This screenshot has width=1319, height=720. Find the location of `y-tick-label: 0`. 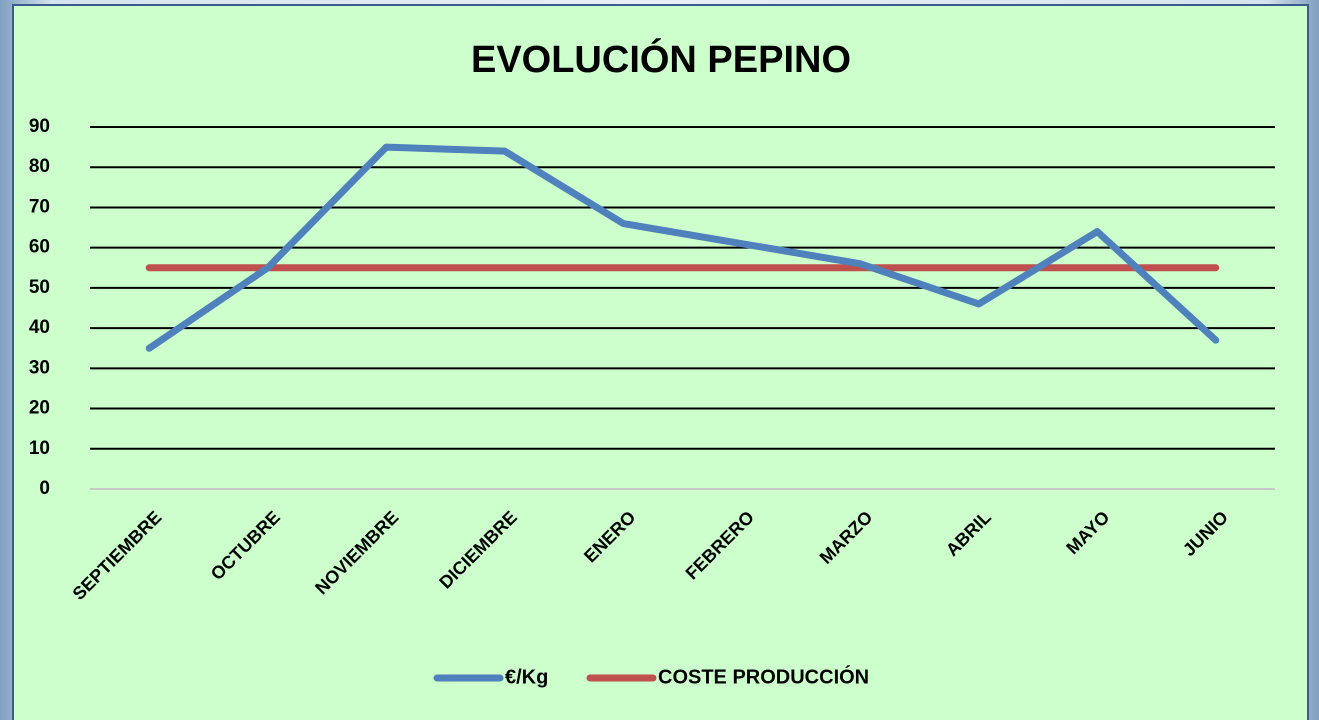

y-tick-label: 0 is located at coordinates (44, 488).